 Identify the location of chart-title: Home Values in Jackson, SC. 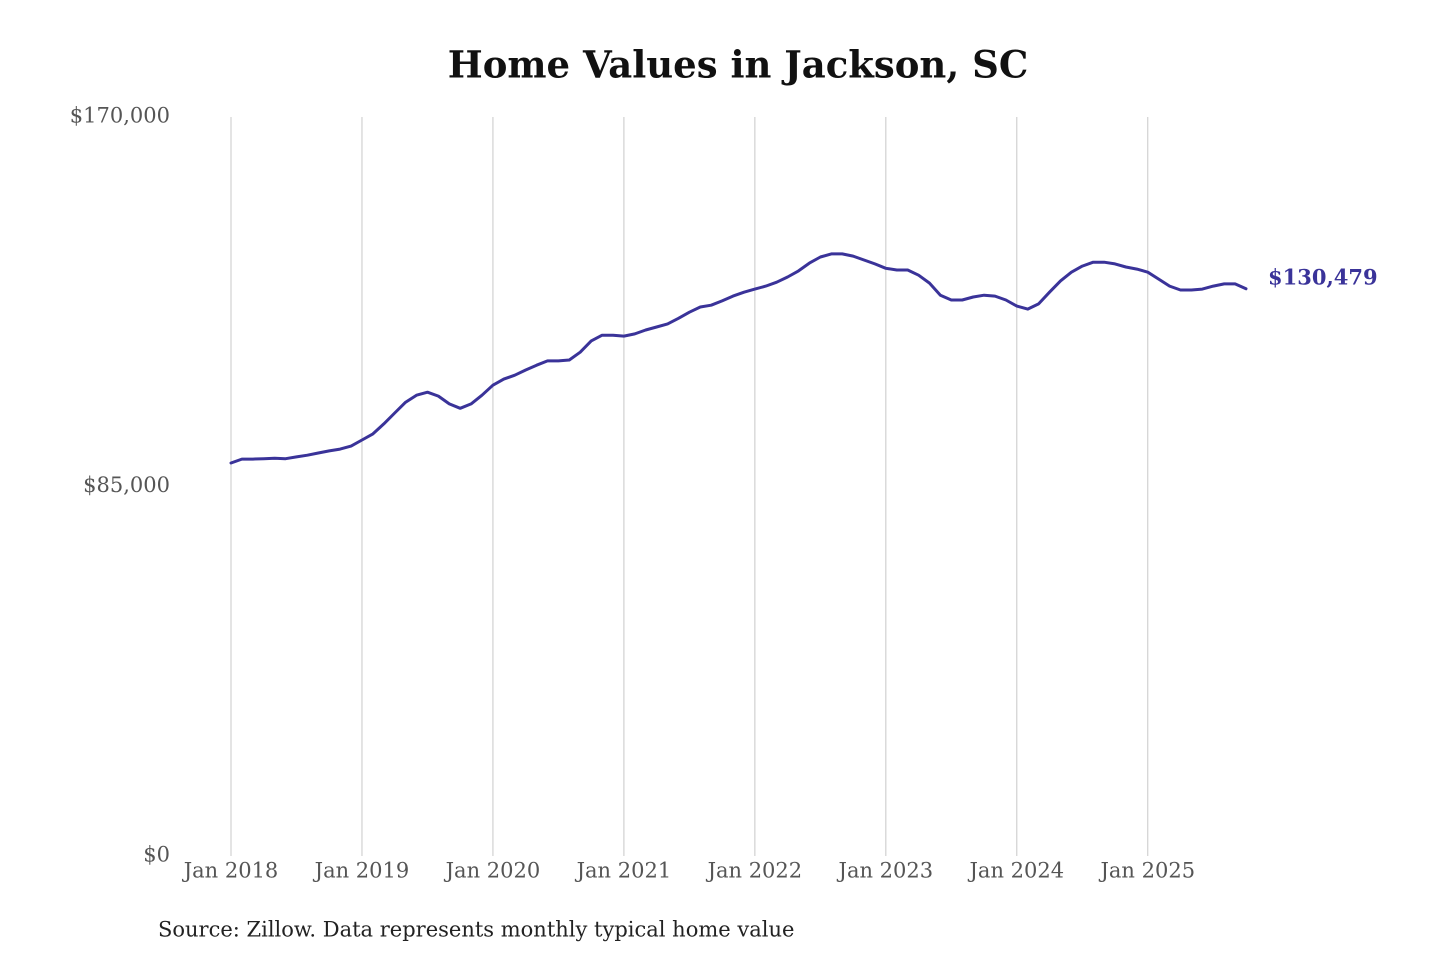
(738, 65).